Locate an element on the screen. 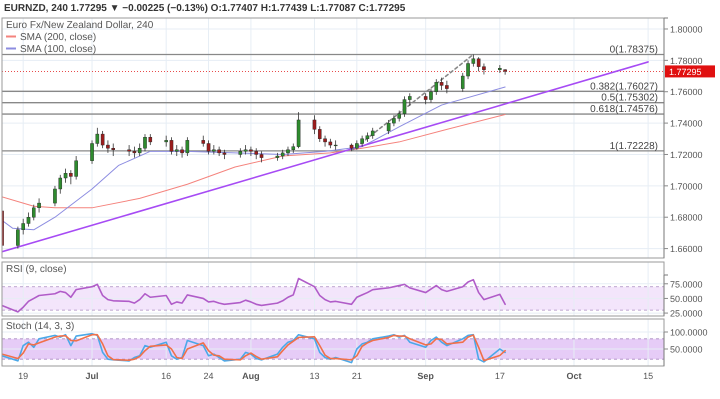  ref-line-label: 0.618(1.74576) is located at coordinates (624, 110).